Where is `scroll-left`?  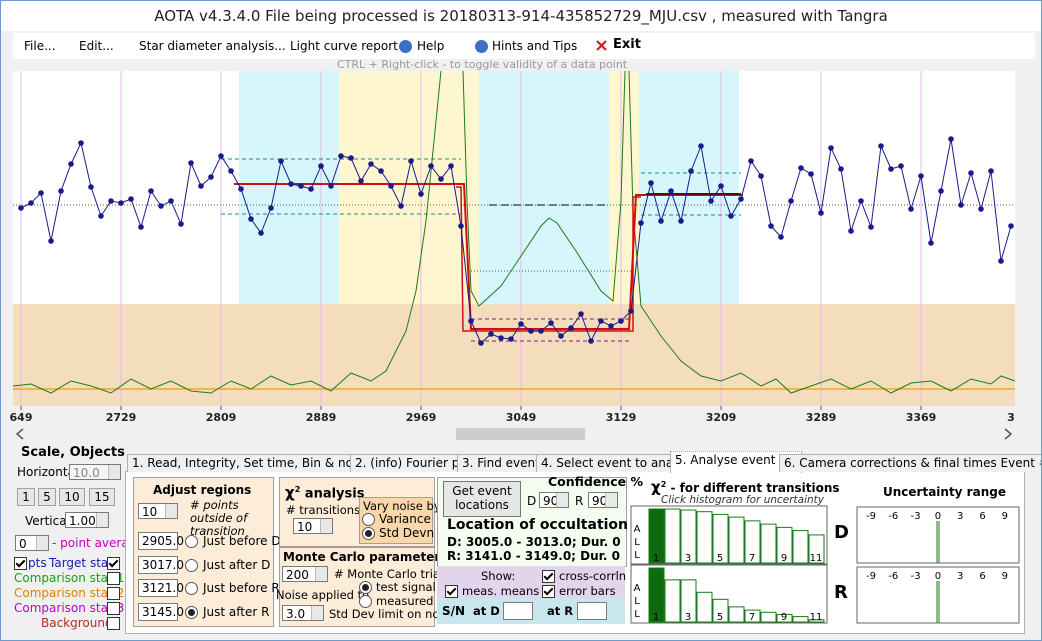
scroll-left is located at coordinates (19, 434).